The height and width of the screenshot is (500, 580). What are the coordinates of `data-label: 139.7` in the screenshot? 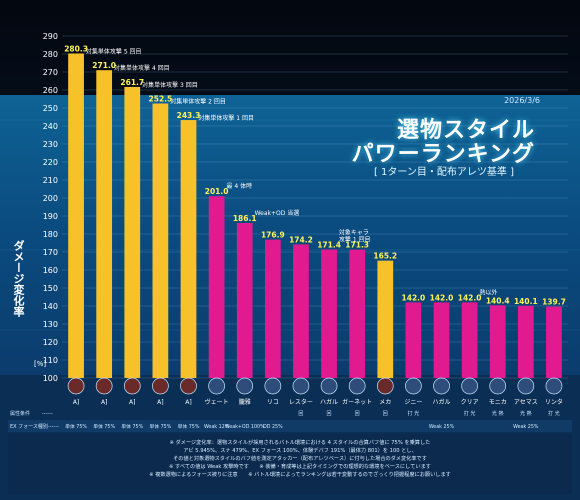 It's located at (554, 302).